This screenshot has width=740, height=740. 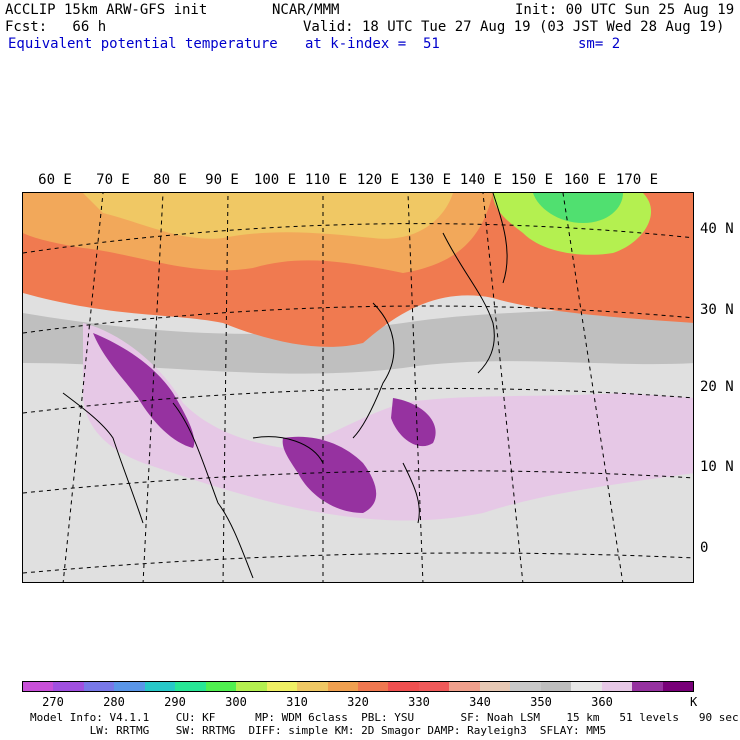 I want to click on colorbar-unit: K, so click(x=694, y=702).